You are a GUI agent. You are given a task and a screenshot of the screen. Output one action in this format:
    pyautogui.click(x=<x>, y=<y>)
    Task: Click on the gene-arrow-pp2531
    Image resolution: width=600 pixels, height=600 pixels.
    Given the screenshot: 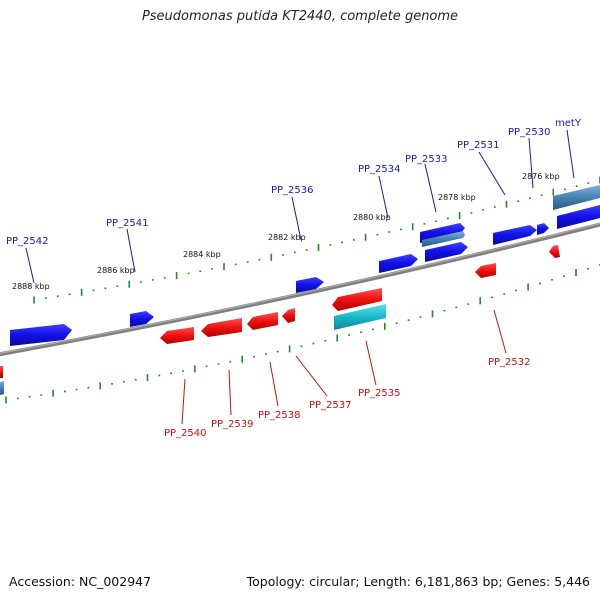 What is the action you would take?
    pyautogui.click(x=515, y=235)
    